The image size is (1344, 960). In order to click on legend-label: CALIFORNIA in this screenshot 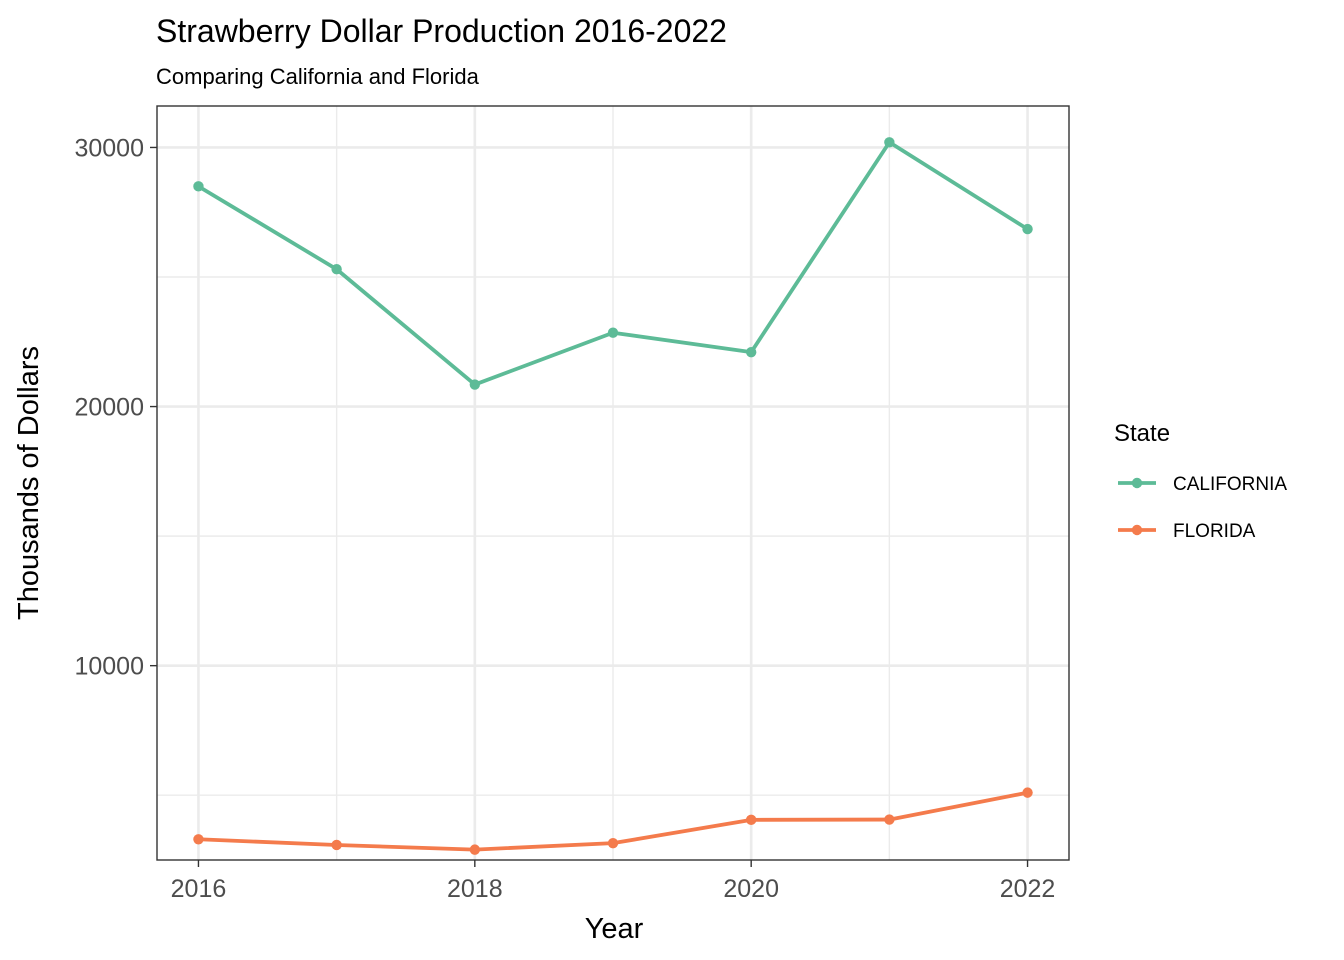, I will do `click(1230, 484)`.